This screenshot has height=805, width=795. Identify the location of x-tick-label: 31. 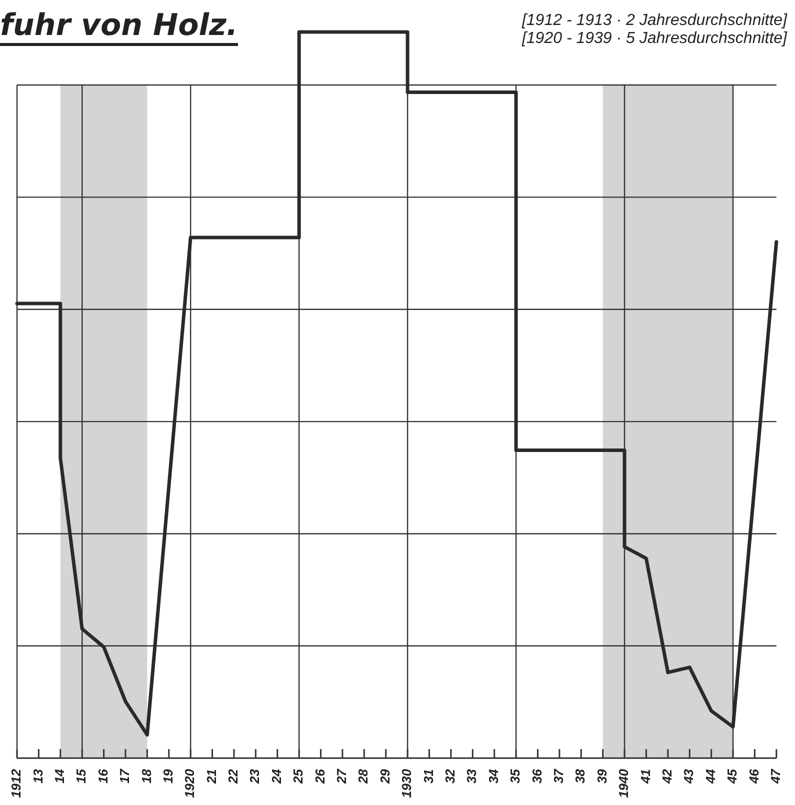
(428, 776).